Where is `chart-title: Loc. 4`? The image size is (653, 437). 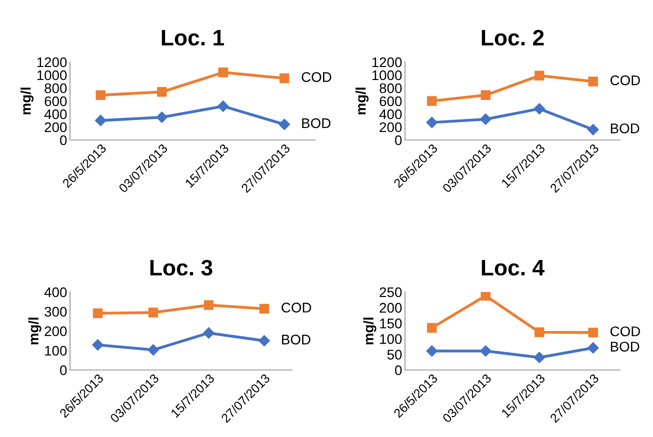 chart-title: Loc. 4 is located at coordinates (513, 268).